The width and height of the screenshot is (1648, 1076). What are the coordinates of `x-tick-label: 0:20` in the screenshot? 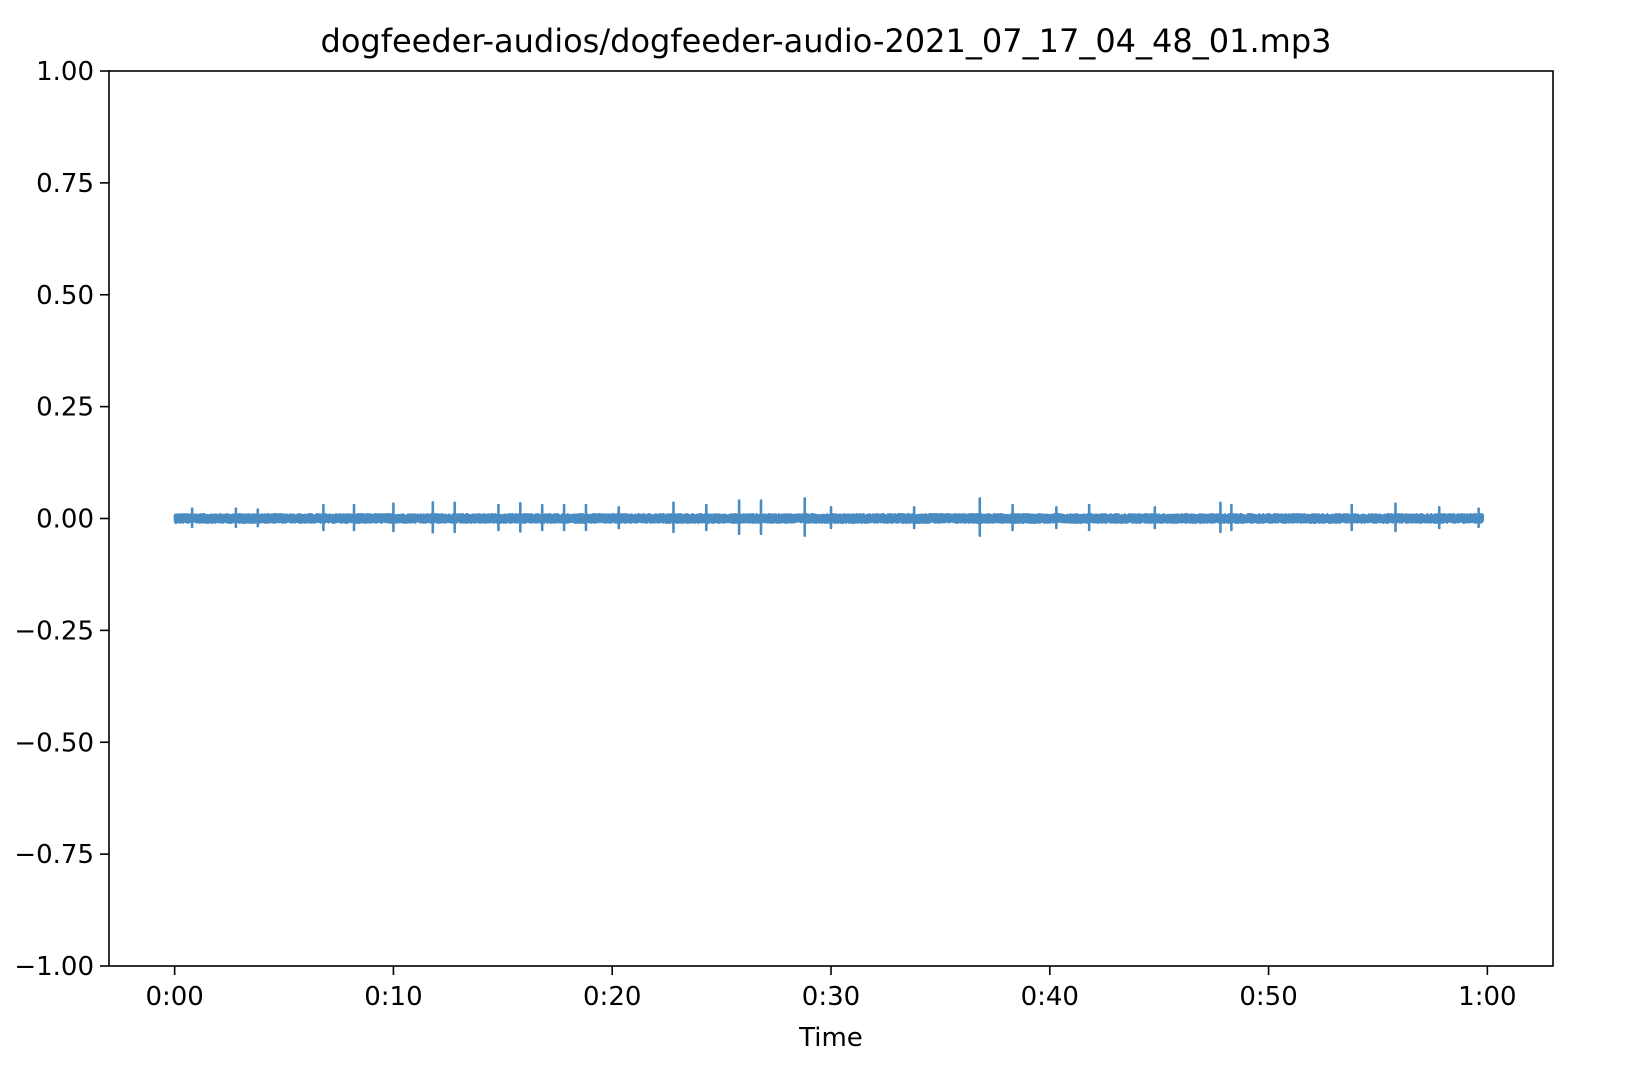 It's located at (612, 997).